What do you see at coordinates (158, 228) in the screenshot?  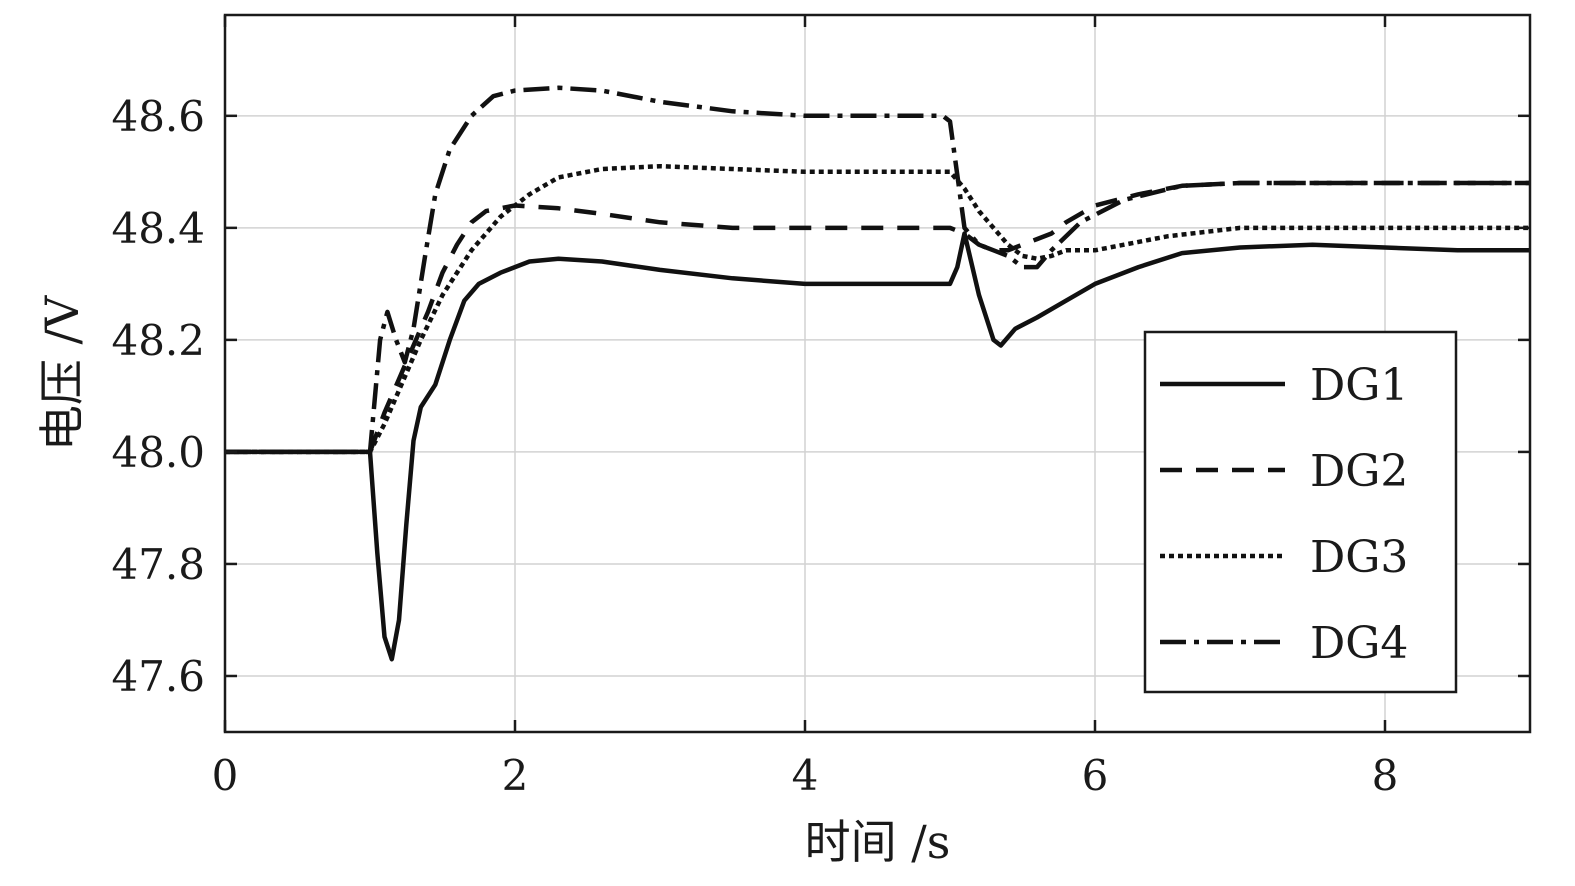 I see `y-tick-label: 48.4` at bounding box center [158, 228].